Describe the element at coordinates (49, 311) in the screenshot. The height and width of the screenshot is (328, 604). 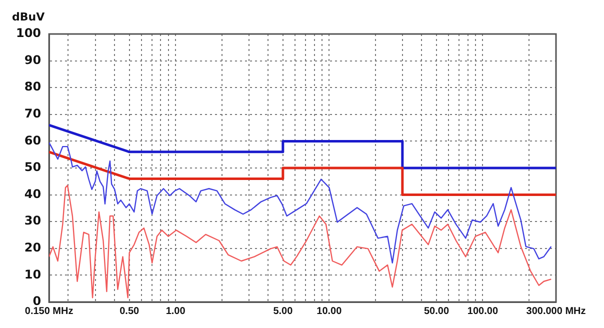
I see `x-tick-label: 0.150 MHz` at that location.